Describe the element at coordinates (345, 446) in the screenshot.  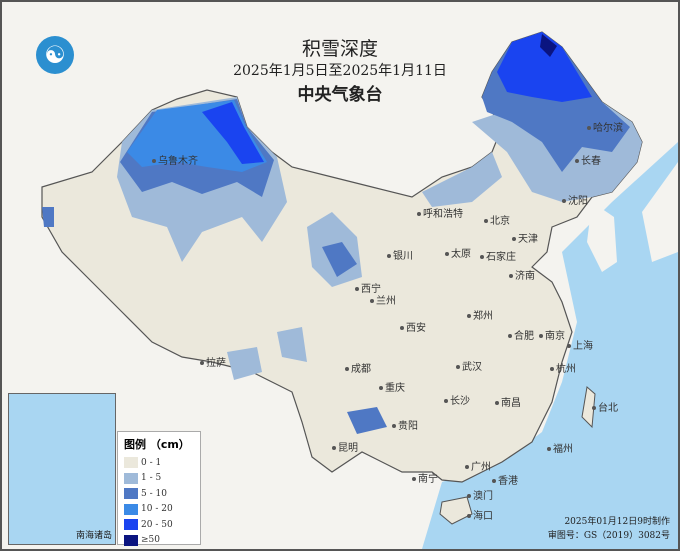
I see `city-label: 昆明` at that location.